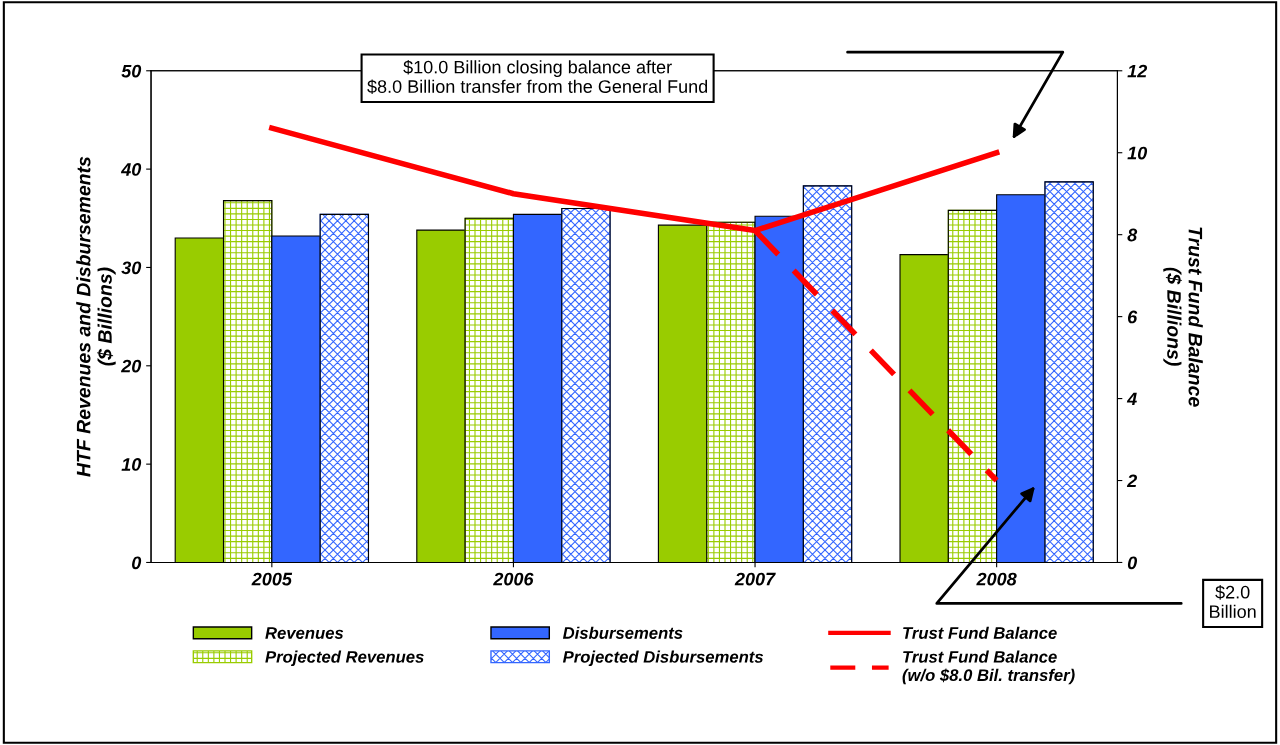 The width and height of the screenshot is (1280, 745). Describe the element at coordinates (537, 77) in the screenshot. I see `annotation: $10.0 Billion closing balance after $8.0 Billion transfer from the General Fund` at that location.